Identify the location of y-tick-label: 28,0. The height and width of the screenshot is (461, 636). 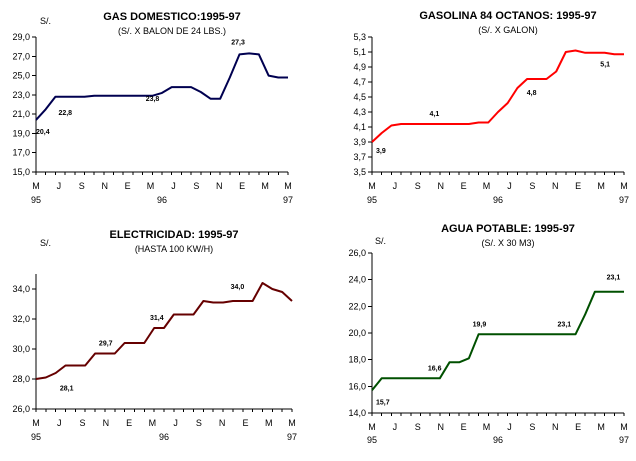
(21, 379).